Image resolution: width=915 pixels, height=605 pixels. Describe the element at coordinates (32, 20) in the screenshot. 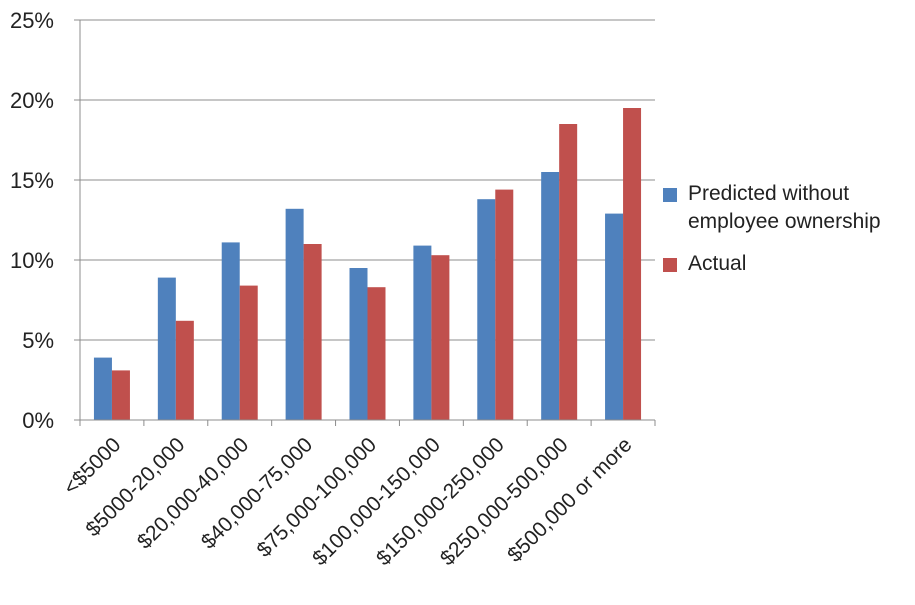

I see `y-tick-label: 25%` at that location.